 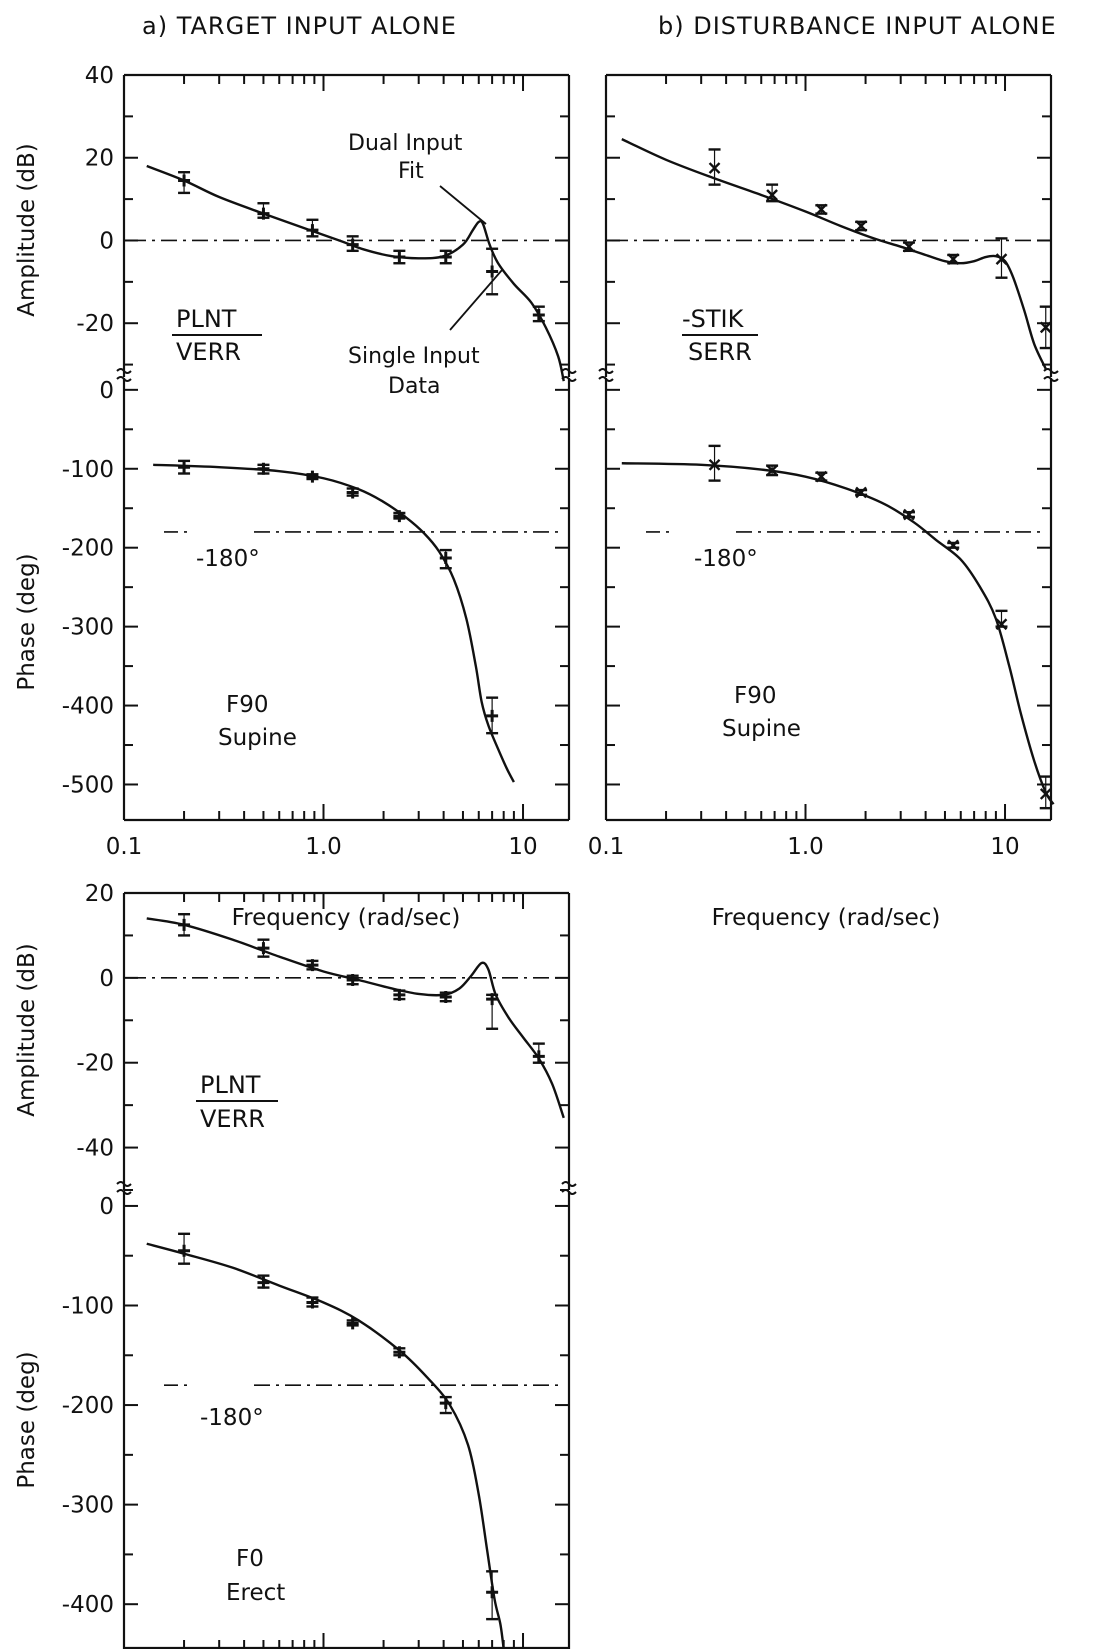 What do you see at coordinates (761, 729) in the screenshot?
I see `case-label-b-2: Supine` at bounding box center [761, 729].